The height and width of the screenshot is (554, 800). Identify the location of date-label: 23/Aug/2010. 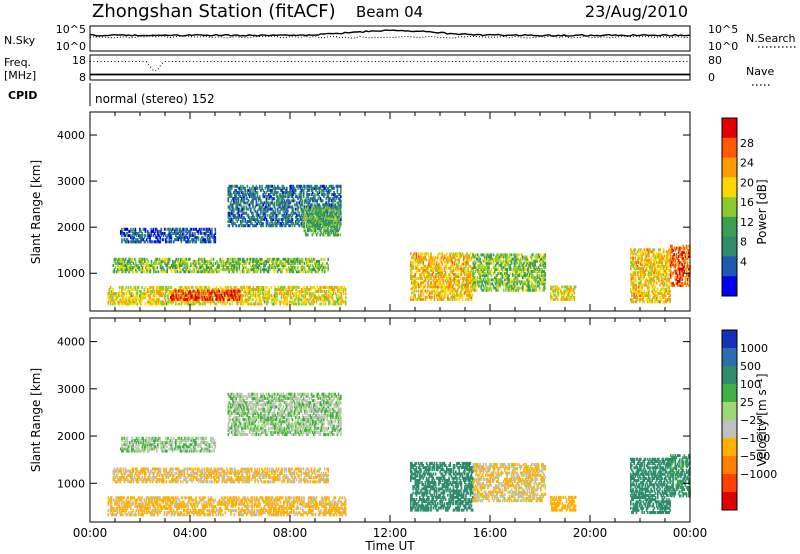
(636, 11).